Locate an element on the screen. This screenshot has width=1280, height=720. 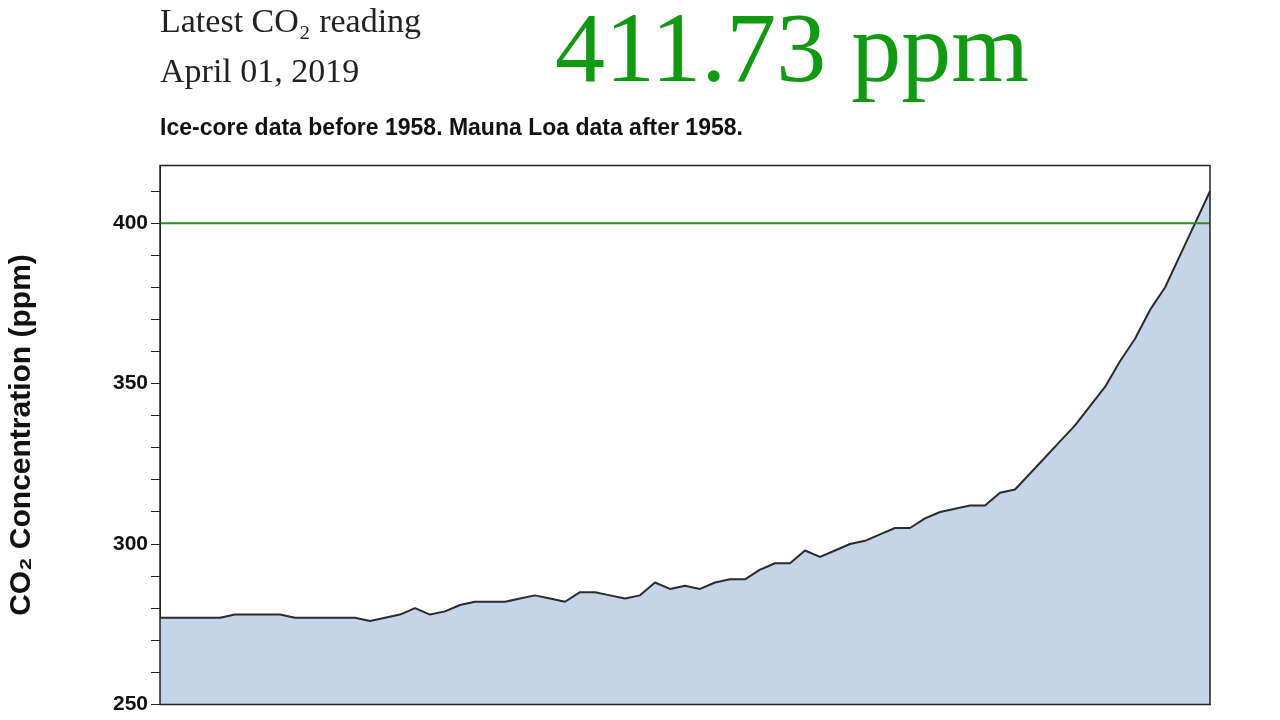
y-tick-label: 400 is located at coordinates (130, 222).